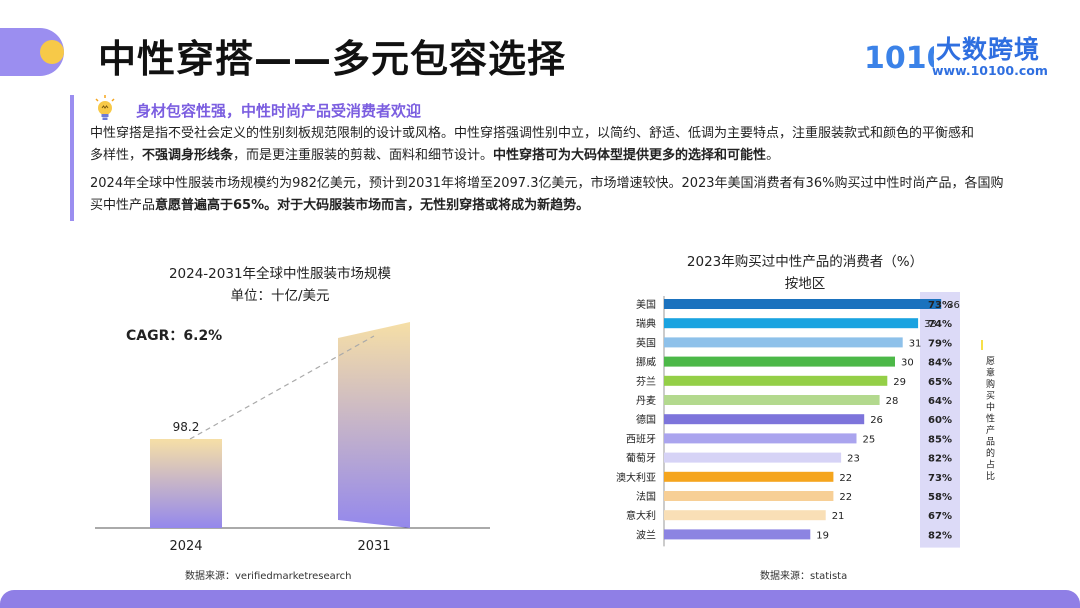  I want to click on left-chart-unit: 单位：十亿/美元, so click(280, 296).